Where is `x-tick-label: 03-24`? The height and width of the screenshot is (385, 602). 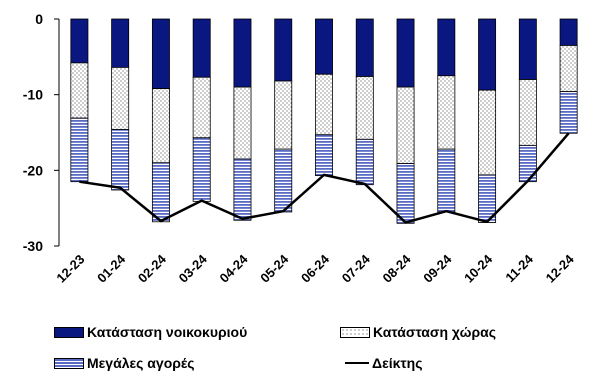 x-tick-label: 03-24 is located at coordinates (193, 268).